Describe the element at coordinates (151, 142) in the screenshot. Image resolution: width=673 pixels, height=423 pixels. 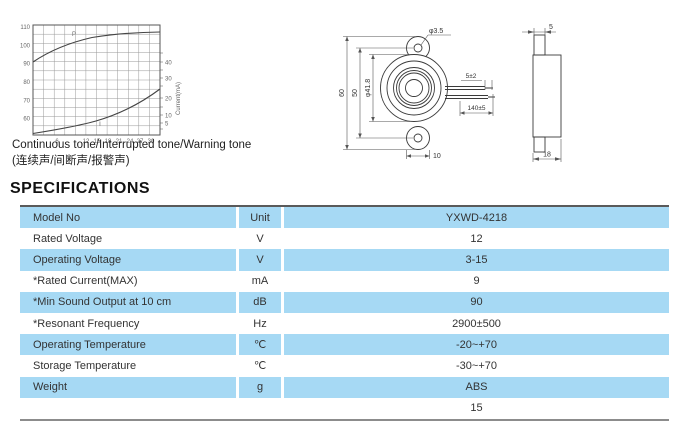
I see `x-tick: 30` at that location.